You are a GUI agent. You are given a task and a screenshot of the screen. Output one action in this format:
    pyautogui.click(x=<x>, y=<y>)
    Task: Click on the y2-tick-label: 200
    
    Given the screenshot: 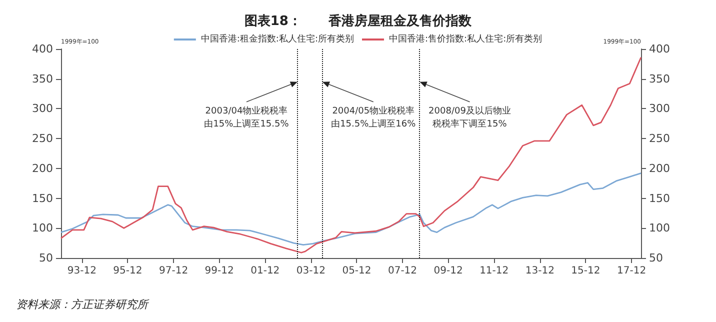 What is the action you would take?
    pyautogui.click(x=659, y=168)
    